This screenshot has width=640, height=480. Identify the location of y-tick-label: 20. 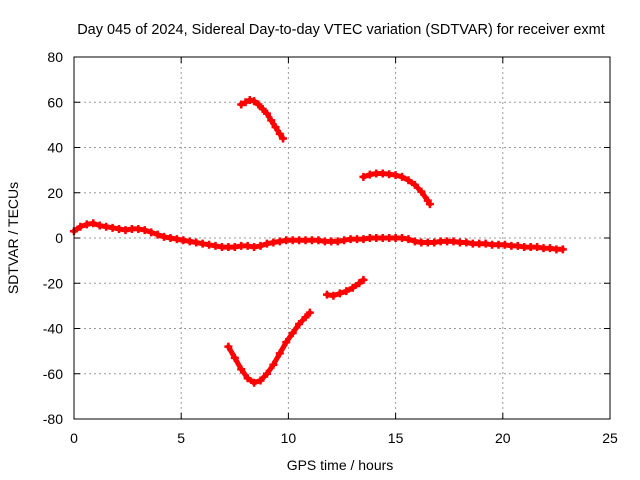
(55, 193).